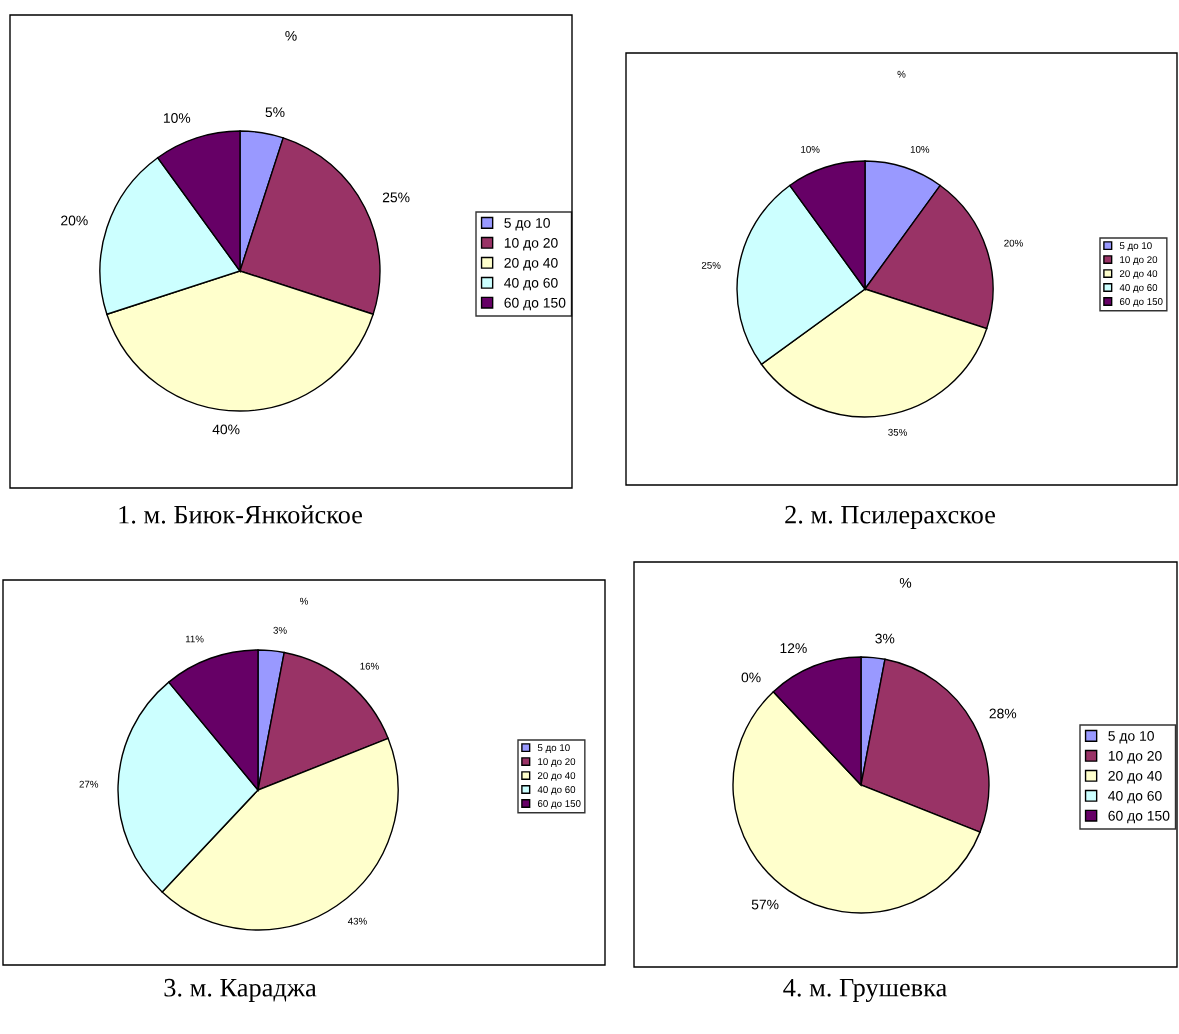 The width and height of the screenshot is (1179, 1034). I want to click on data-label: 16%, so click(369, 666).